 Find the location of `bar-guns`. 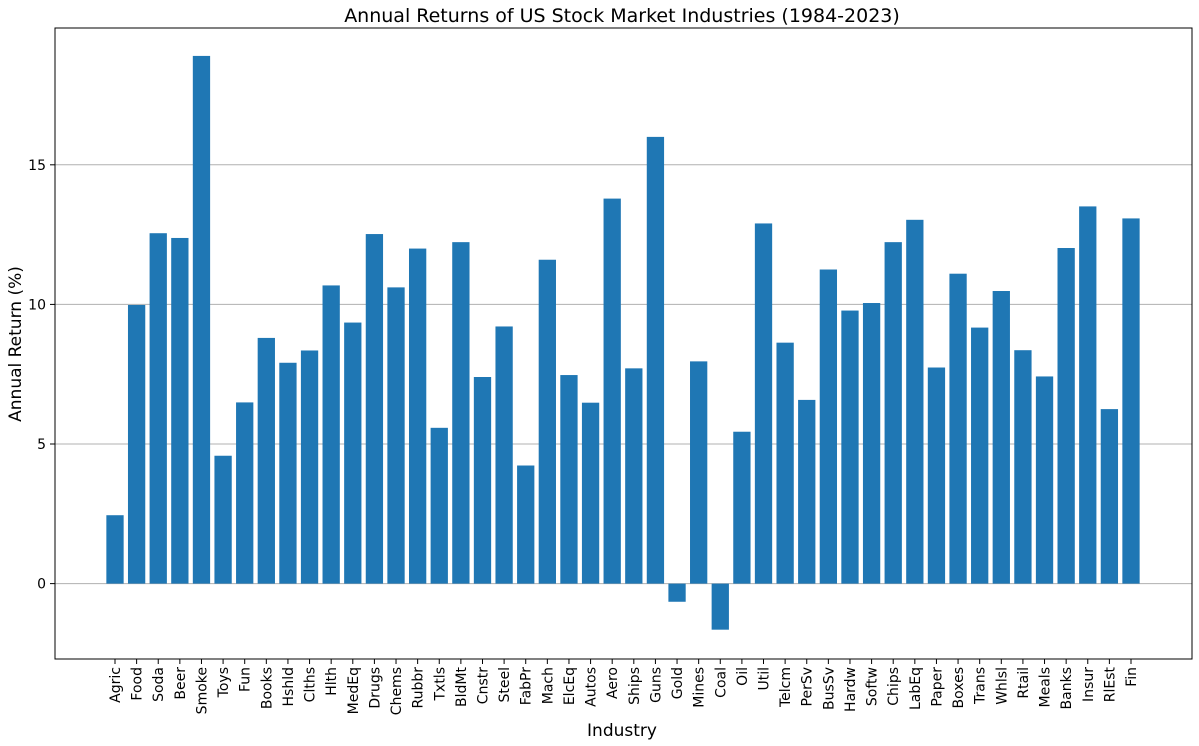

bar-guns is located at coordinates (655, 360).